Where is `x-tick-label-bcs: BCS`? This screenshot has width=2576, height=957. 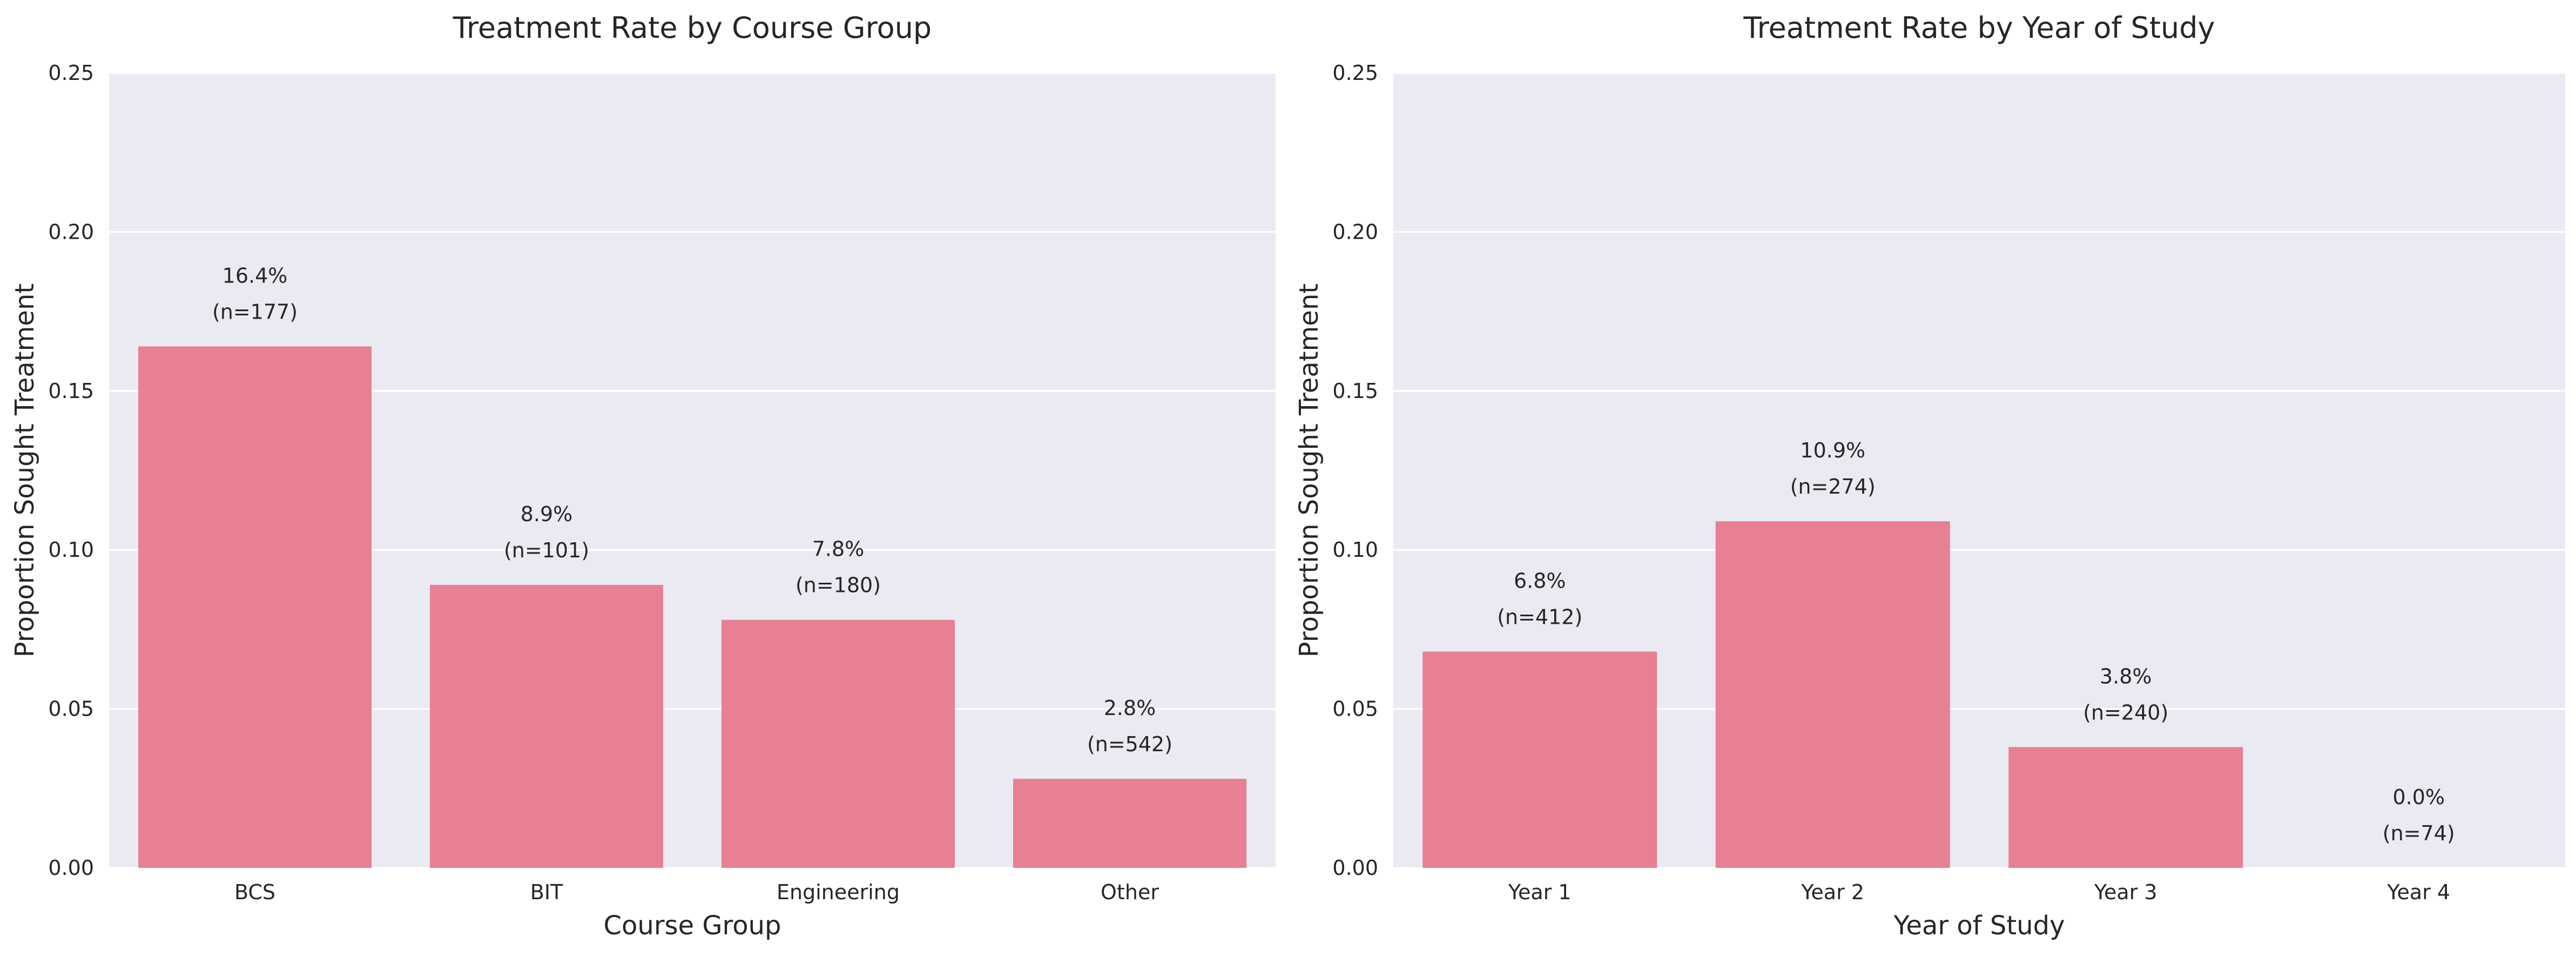 x-tick-label-bcs: BCS is located at coordinates (254, 892).